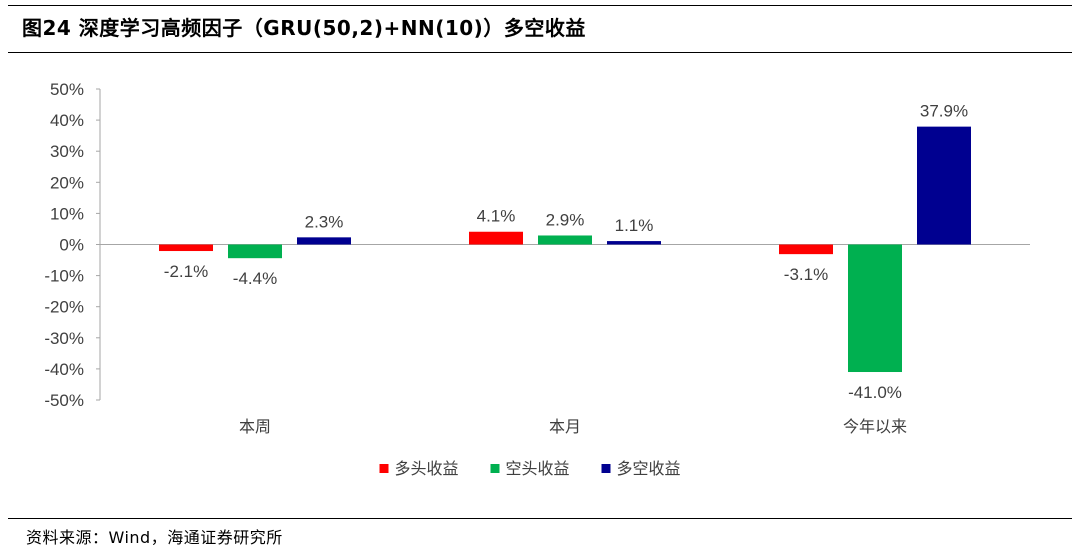 The height and width of the screenshot is (554, 1080). What do you see at coordinates (324, 221) in the screenshot?
I see `data-label: 2.3%` at bounding box center [324, 221].